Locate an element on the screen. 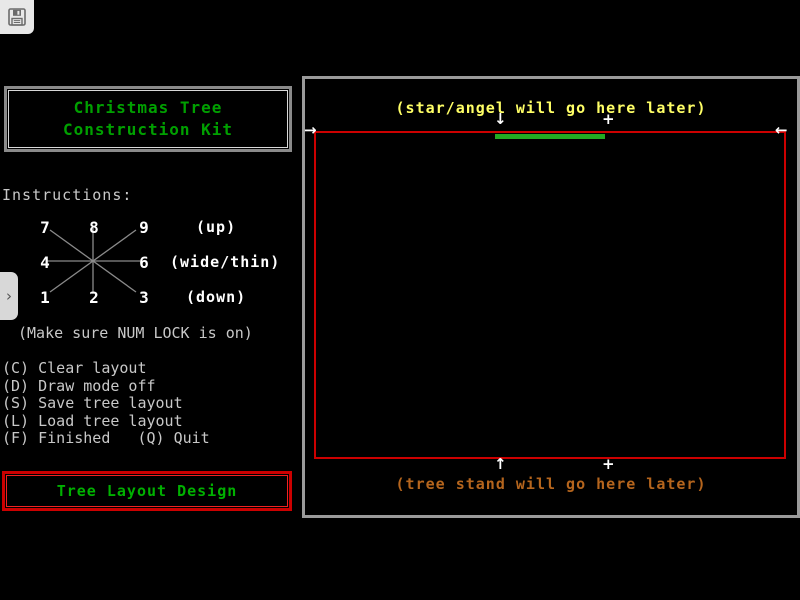  numlock-note: (Make sure NUM LOCK is on) is located at coordinates (135, 333).